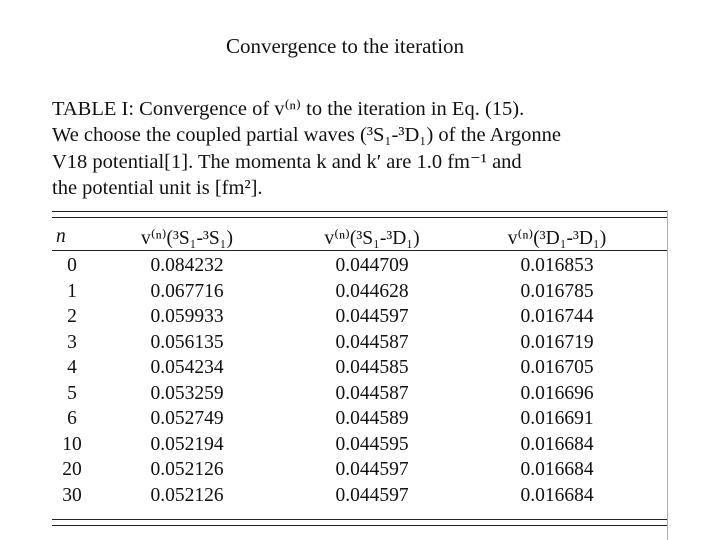 This screenshot has width=720, height=540. I want to click on table-row: 4 0.054234 0.044585 0.016705, so click(360, 369).